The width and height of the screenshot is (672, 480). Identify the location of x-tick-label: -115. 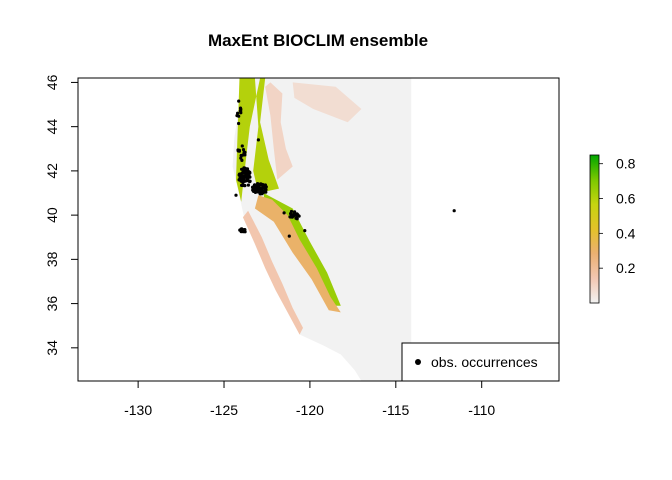
(395, 410).